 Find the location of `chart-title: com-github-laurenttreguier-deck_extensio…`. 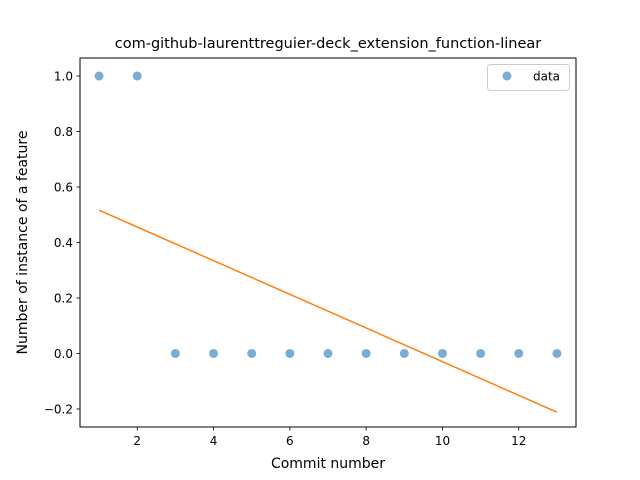

chart-title: com-github-laurenttreguier-deck_extensio… is located at coordinates (328, 44).